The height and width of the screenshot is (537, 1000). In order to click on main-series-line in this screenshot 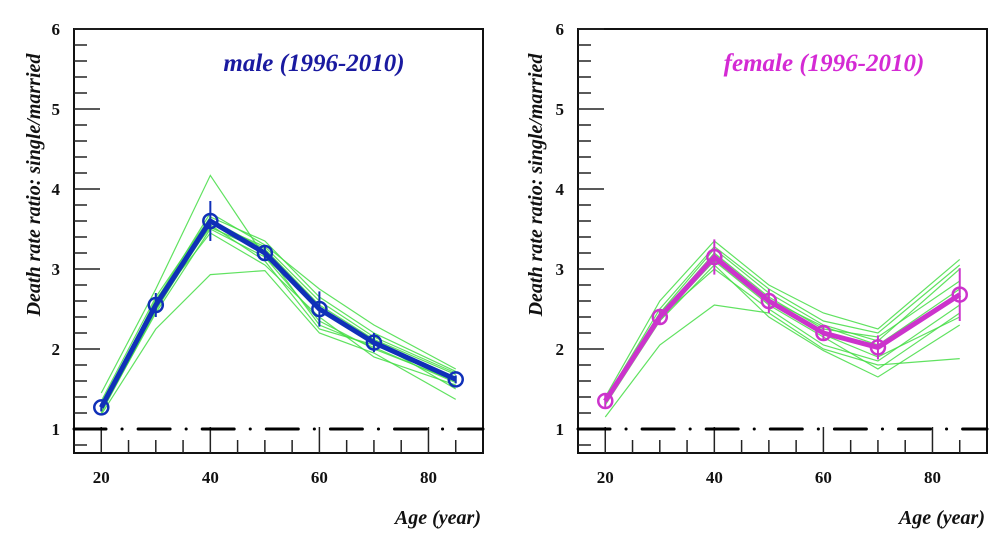, I will do `click(782, 328)`.